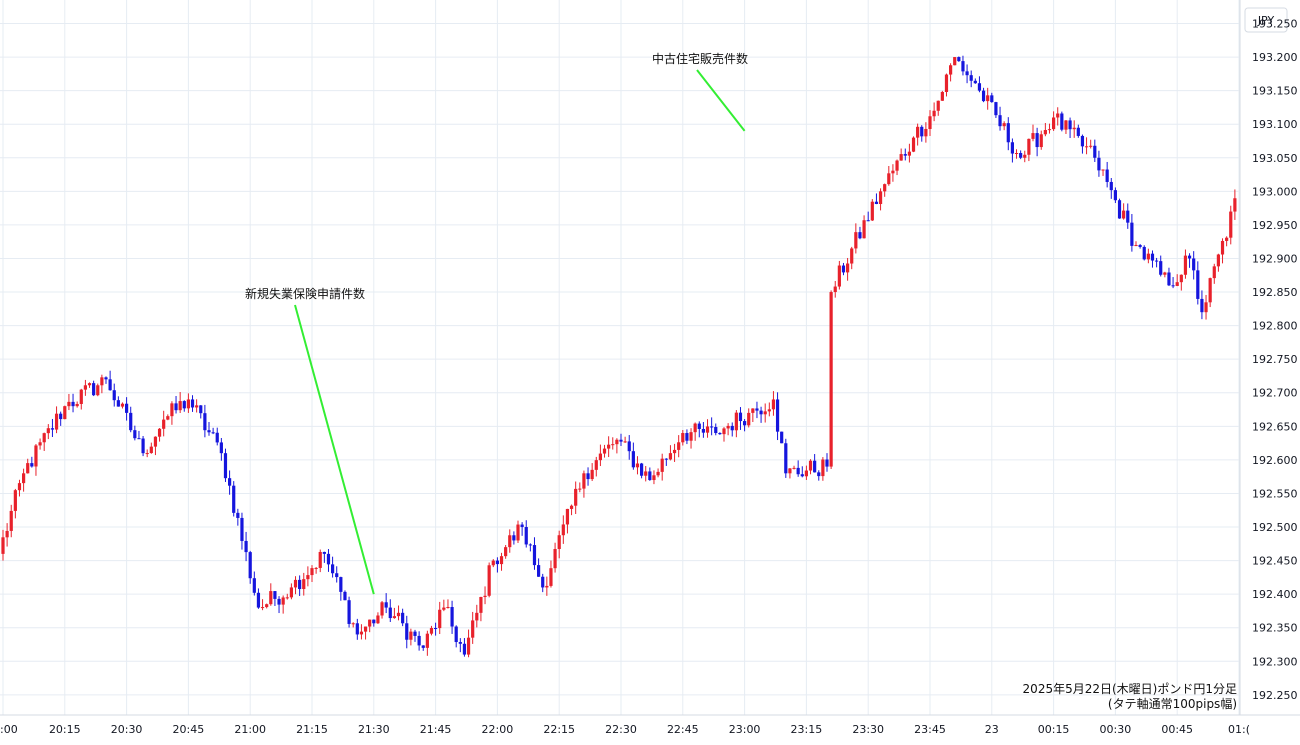 The height and width of the screenshot is (745, 1300). Describe the element at coordinates (498, 729) in the screenshot. I see `x-tick-label: 22:00` at that location.